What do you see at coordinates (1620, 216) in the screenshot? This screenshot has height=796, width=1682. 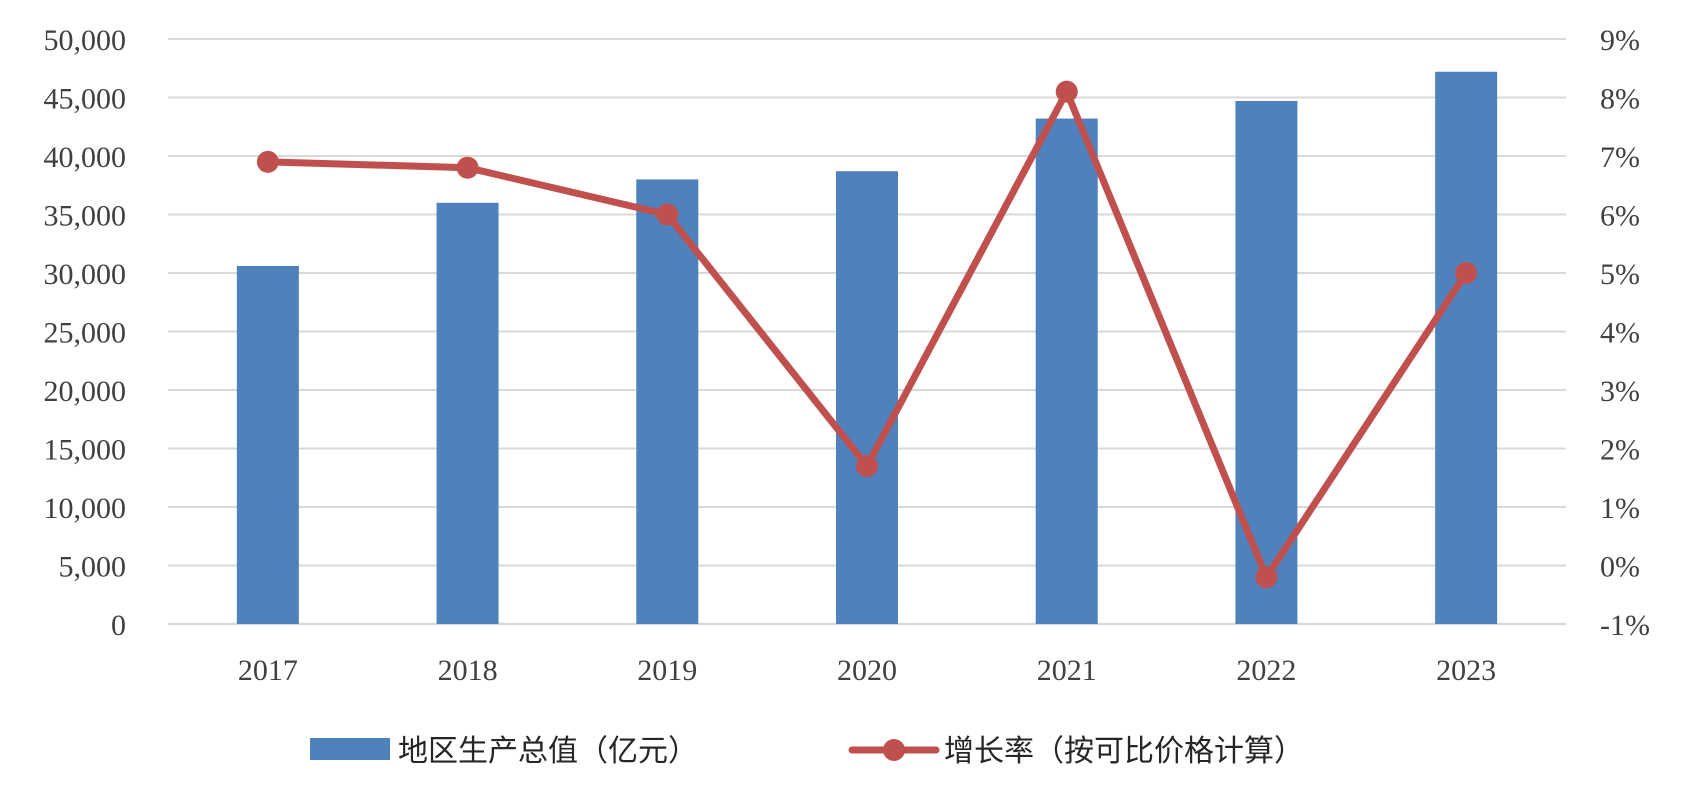 I see `right-axis-tick-label: 6%` at bounding box center [1620, 216].